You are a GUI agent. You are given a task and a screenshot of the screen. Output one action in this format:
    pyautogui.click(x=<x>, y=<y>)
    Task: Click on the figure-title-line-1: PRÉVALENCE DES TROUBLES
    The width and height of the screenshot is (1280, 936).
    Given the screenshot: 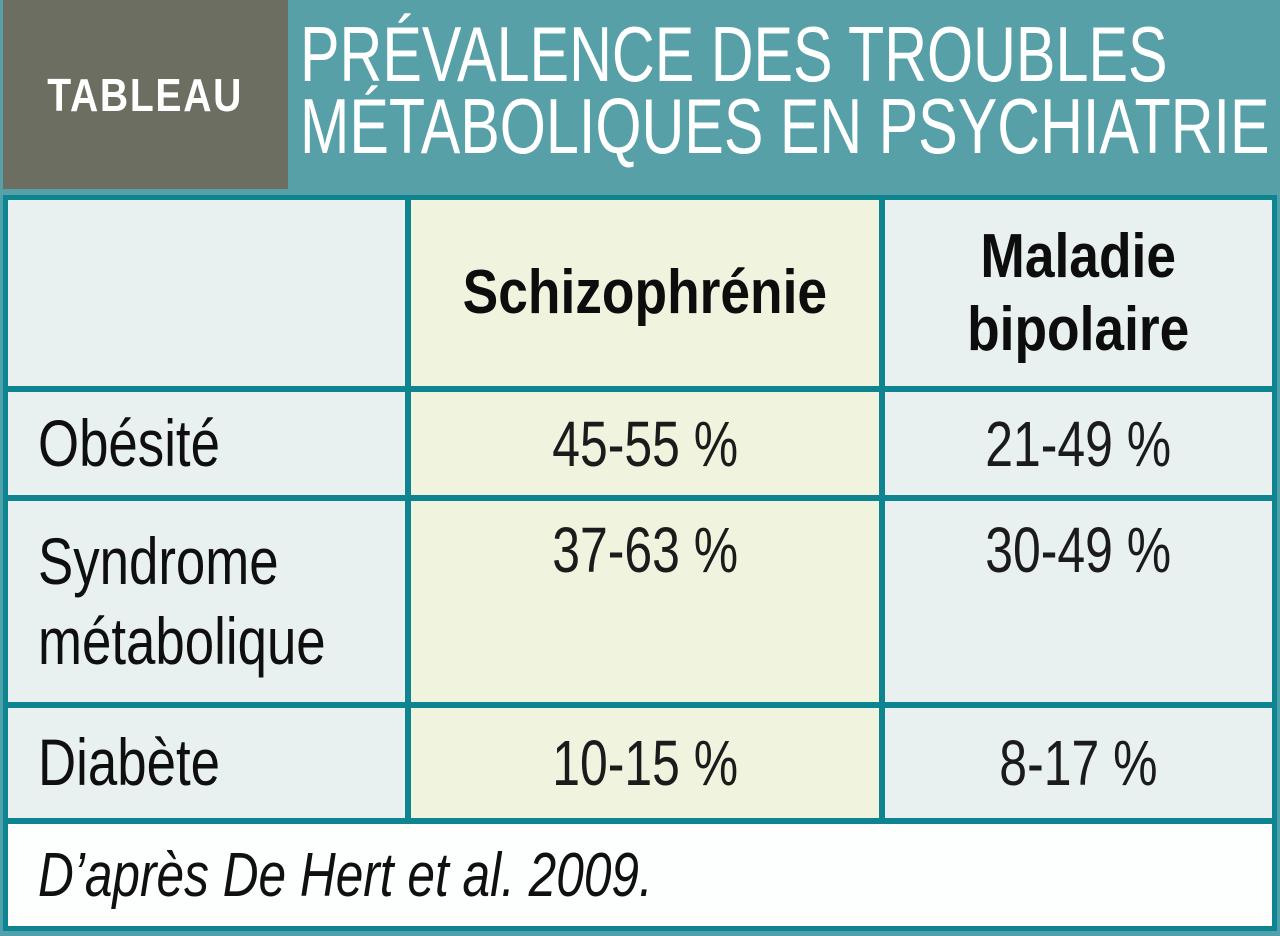 What is the action you would take?
    pyautogui.click(x=734, y=54)
    